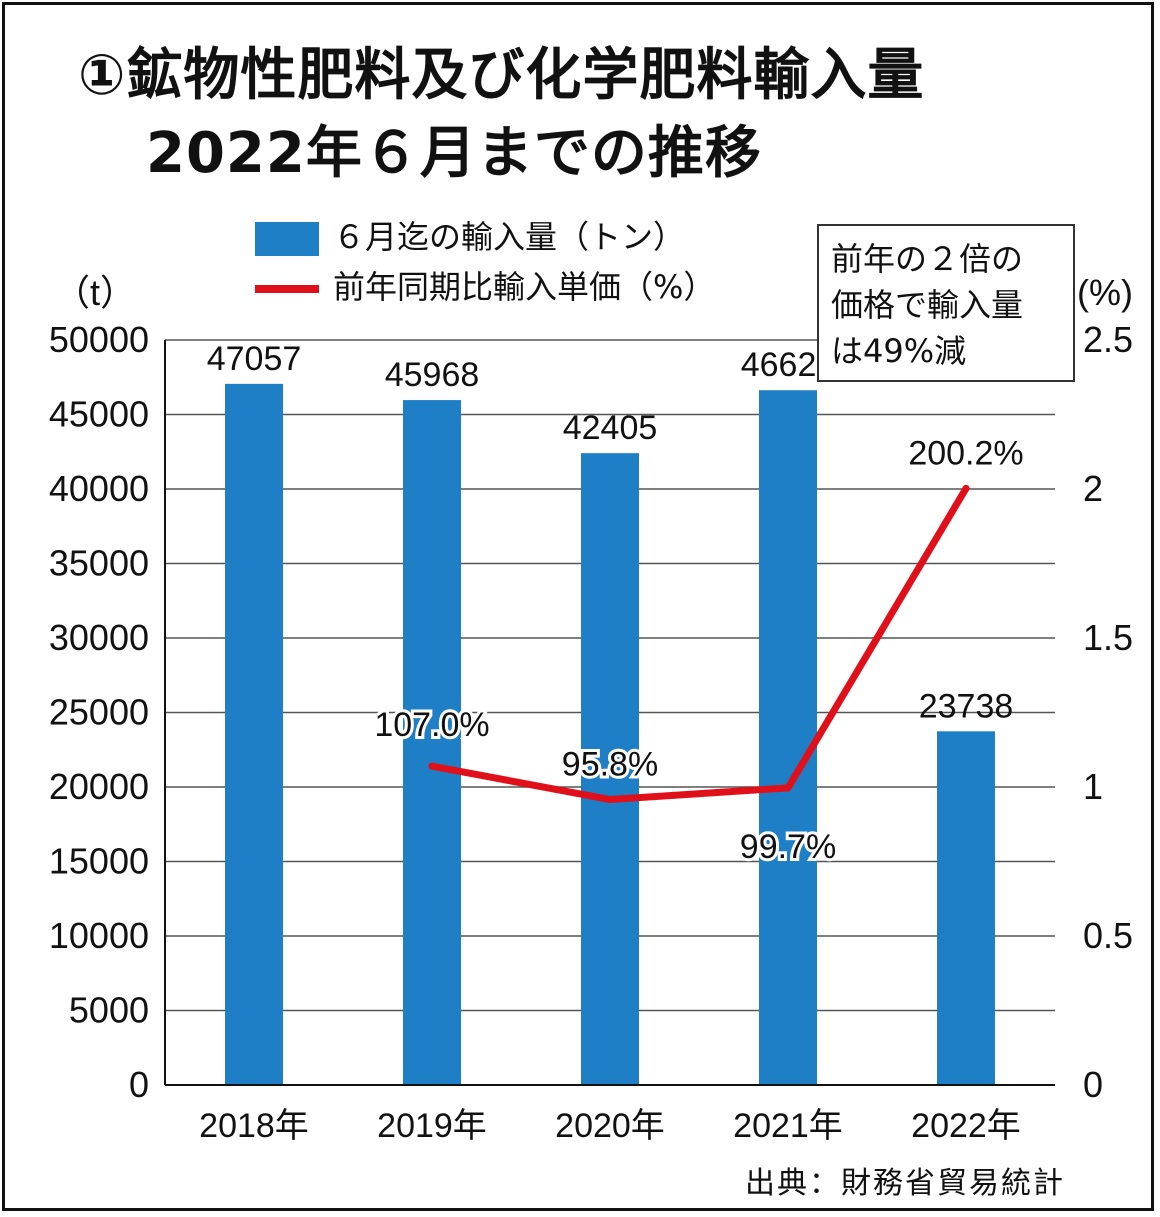  What do you see at coordinates (927, 305) in the screenshot?
I see `callout-line-2: 価格で輸入量` at bounding box center [927, 305].